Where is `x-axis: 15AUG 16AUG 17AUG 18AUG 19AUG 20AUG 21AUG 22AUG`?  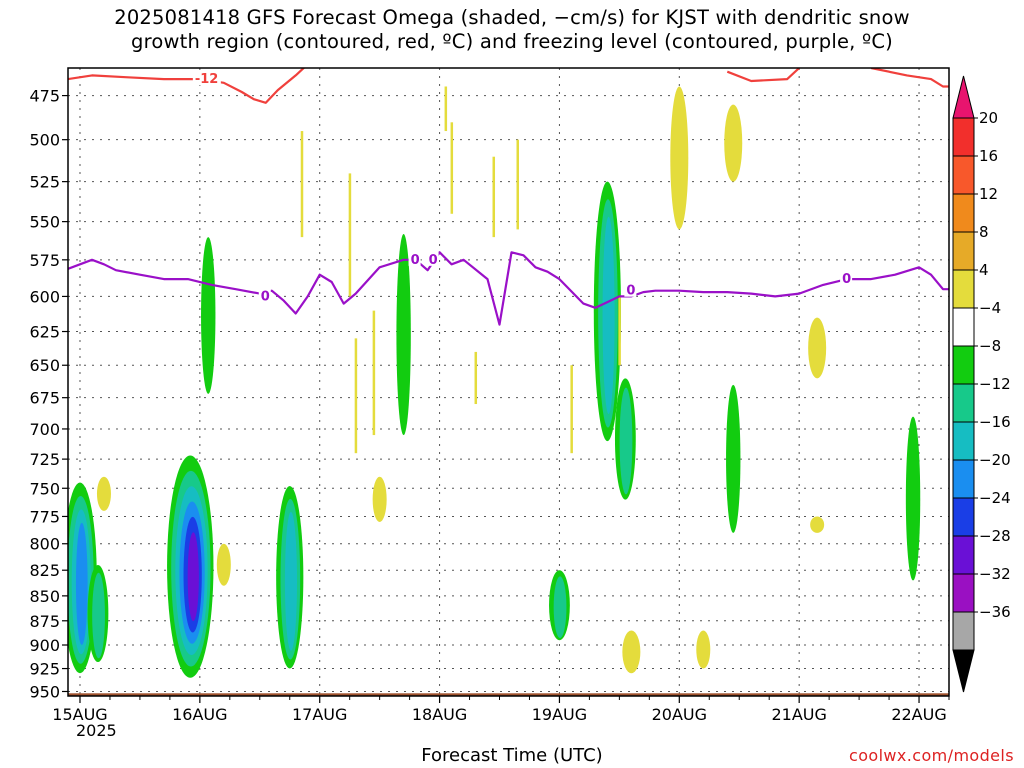
x-axis: 15AUG 16AUG 17AUG 18AUG 19AUG 20AUG 21AUG 22AUG is located at coordinates (501, 710).